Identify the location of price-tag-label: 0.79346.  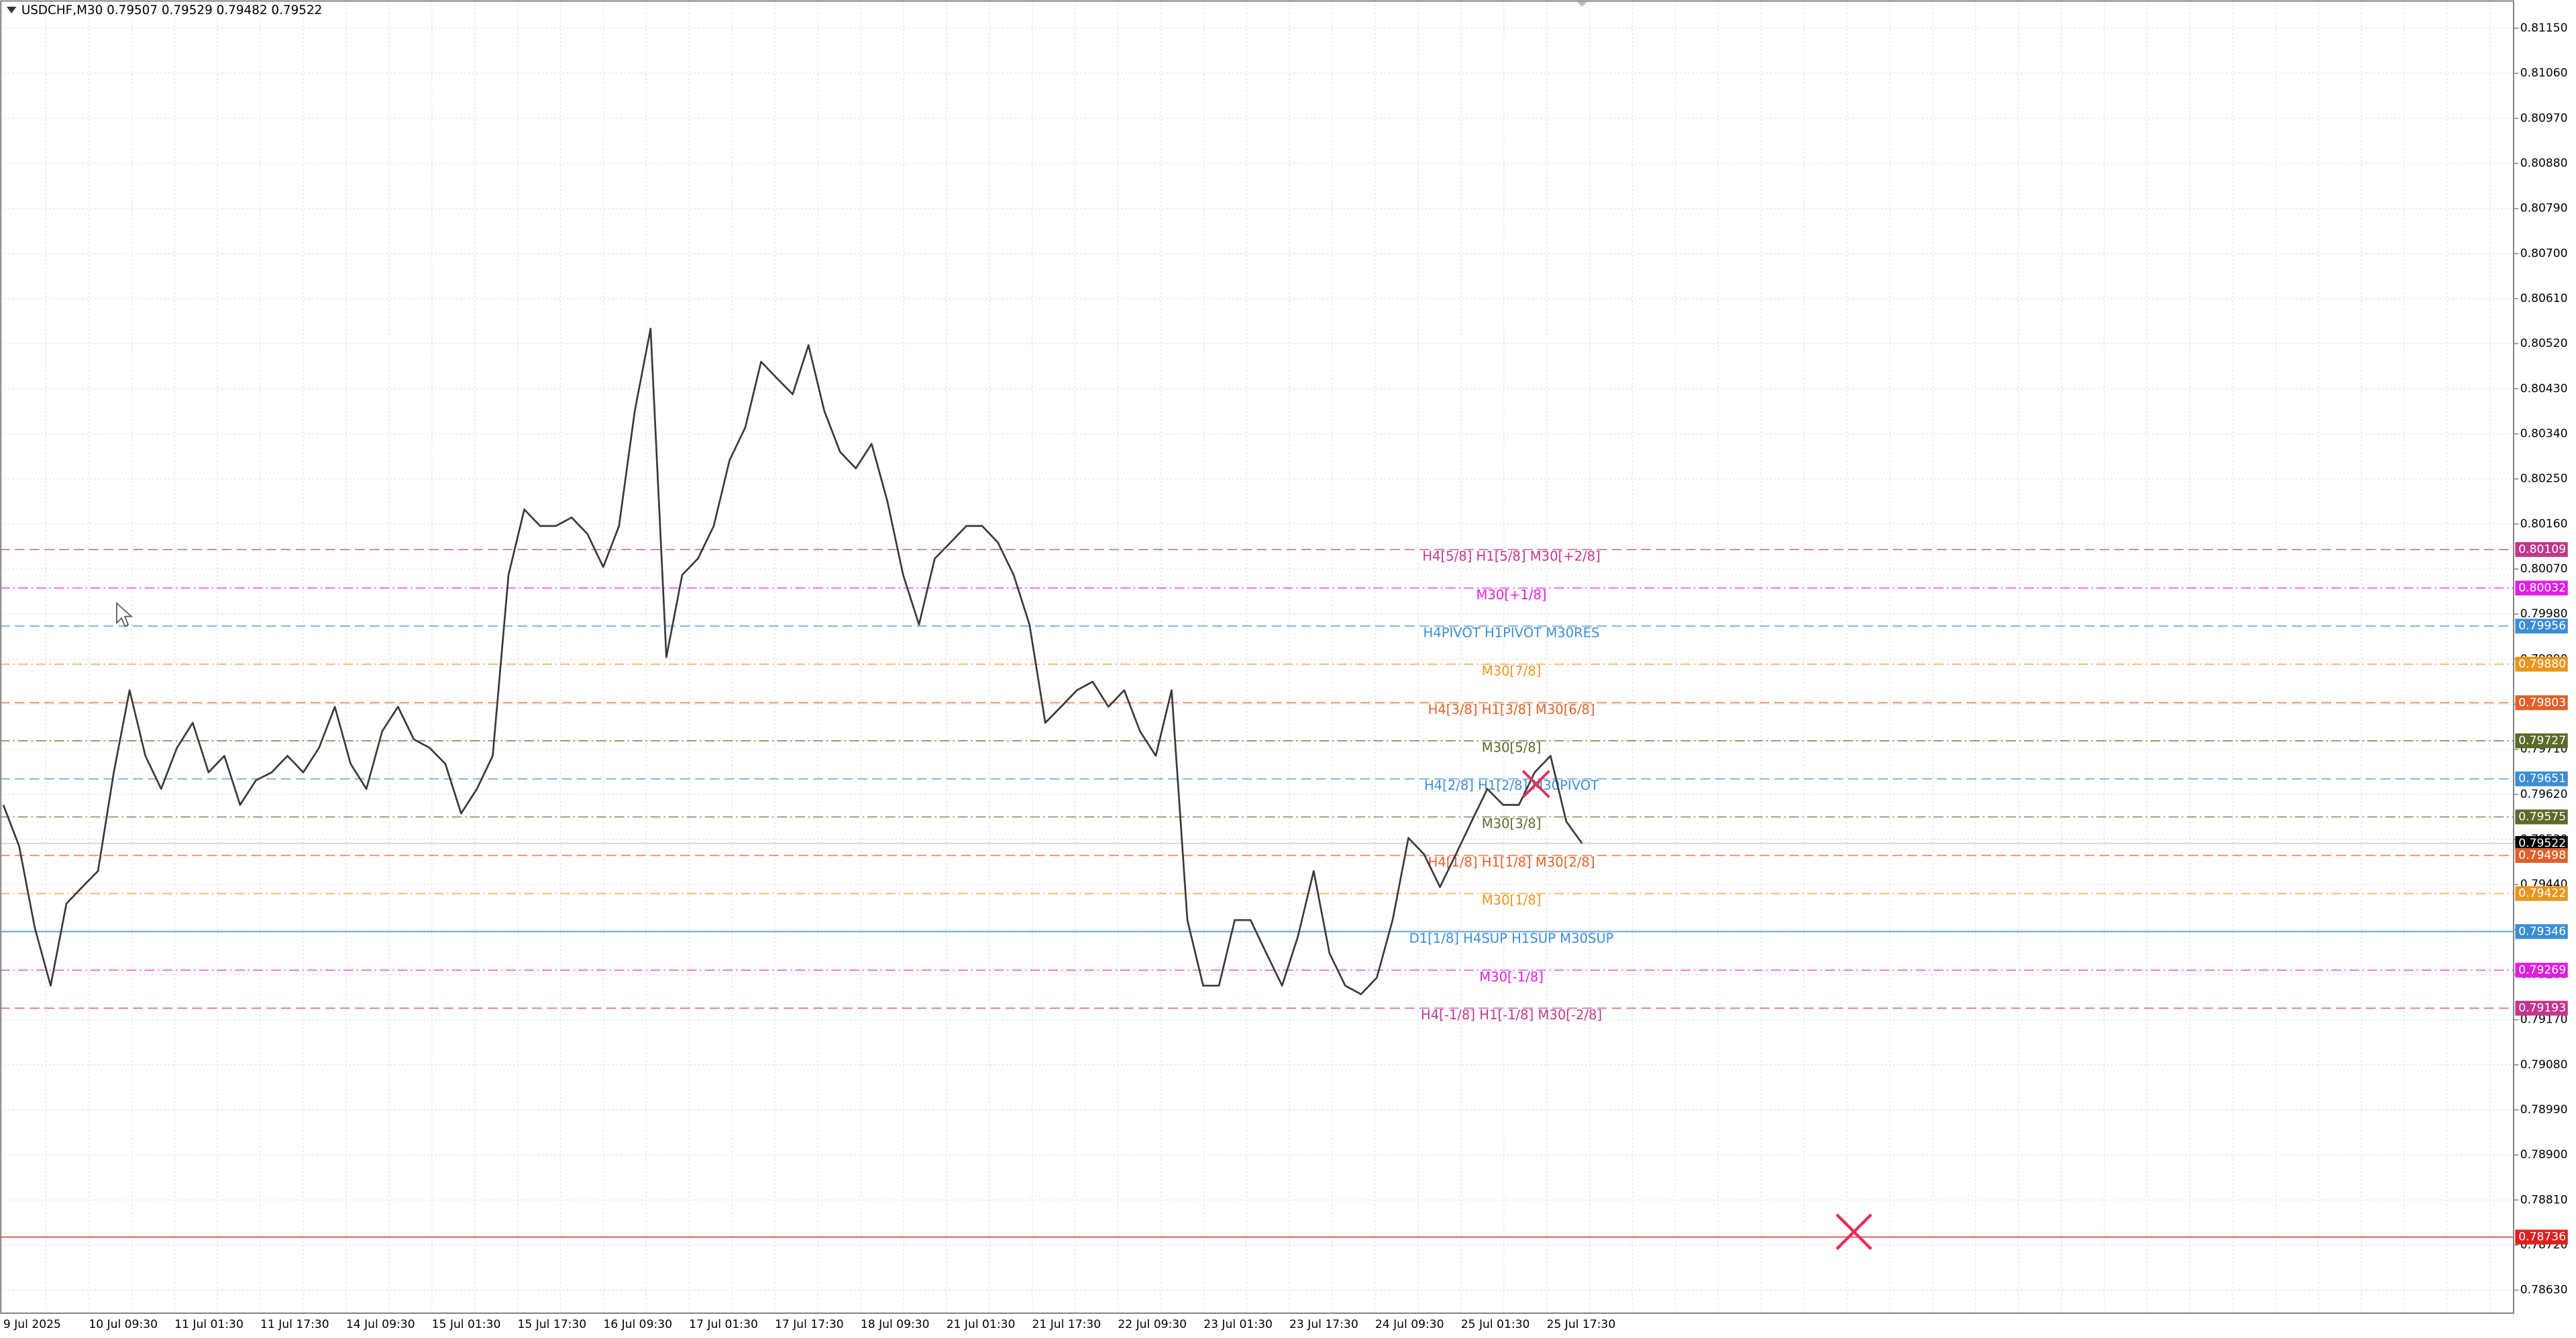
(2542, 931).